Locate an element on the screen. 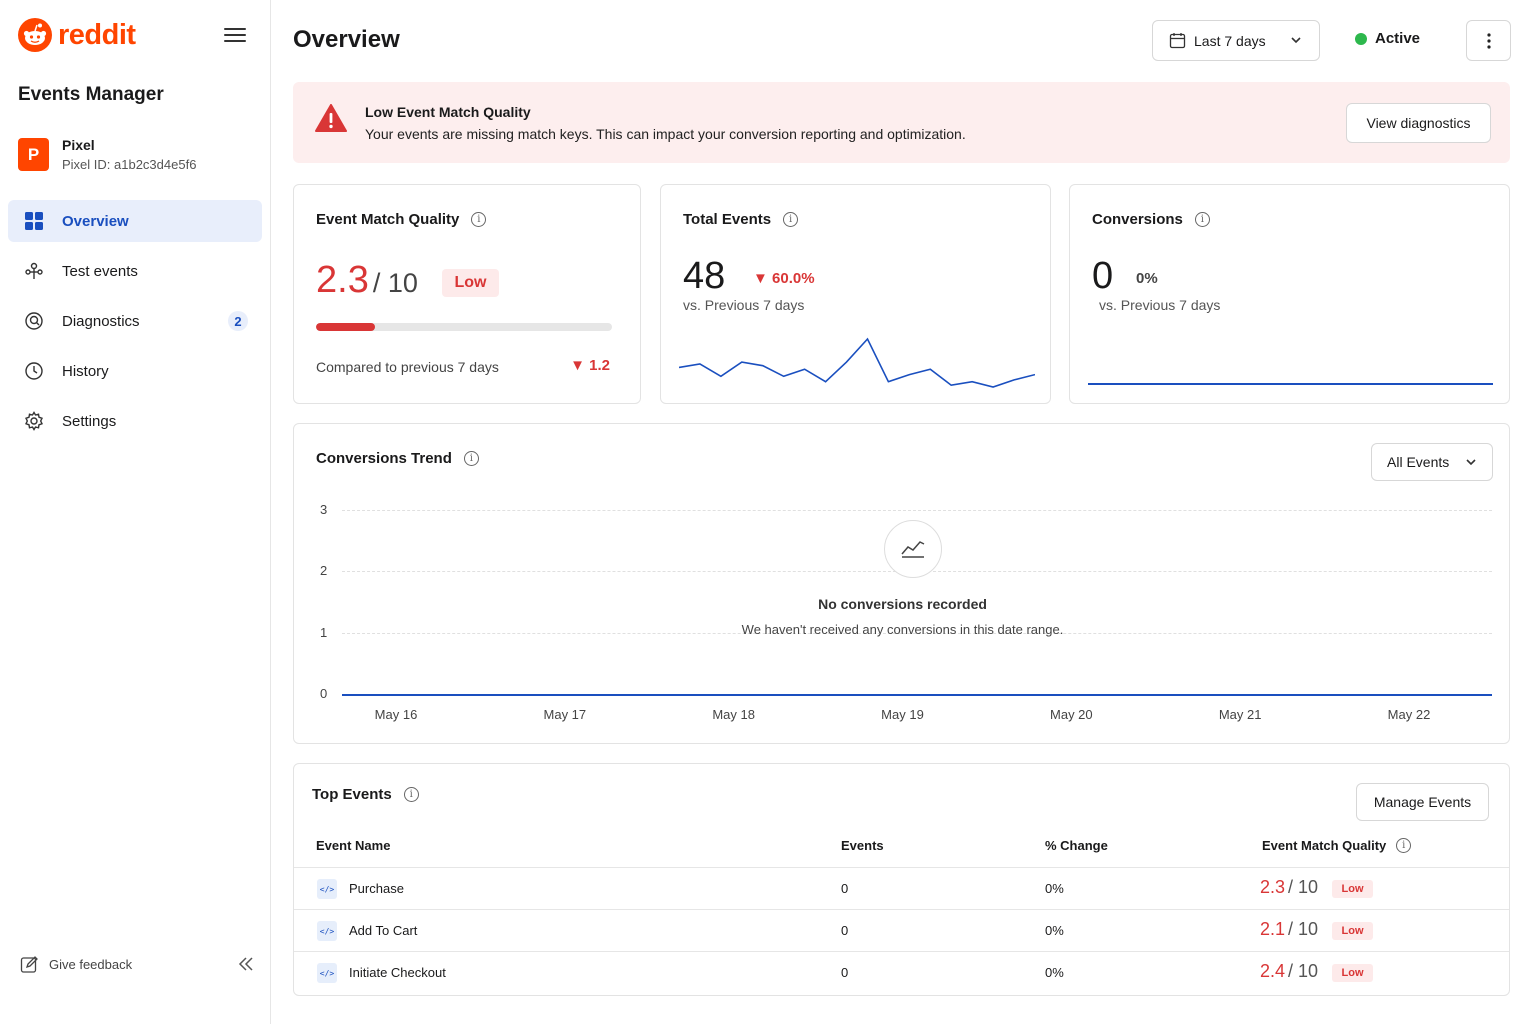  y-axis-tick: 2 is located at coordinates (324, 571).